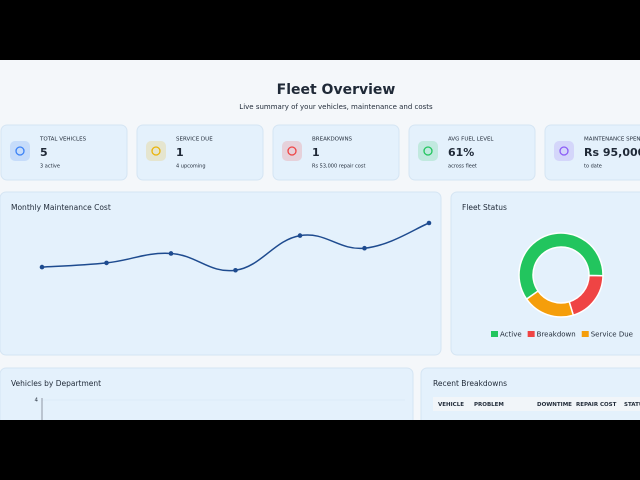 This screenshot has height=480, width=640. Describe the element at coordinates (596, 405) in the screenshot. I see `column-header: REPAIR COST` at that location.